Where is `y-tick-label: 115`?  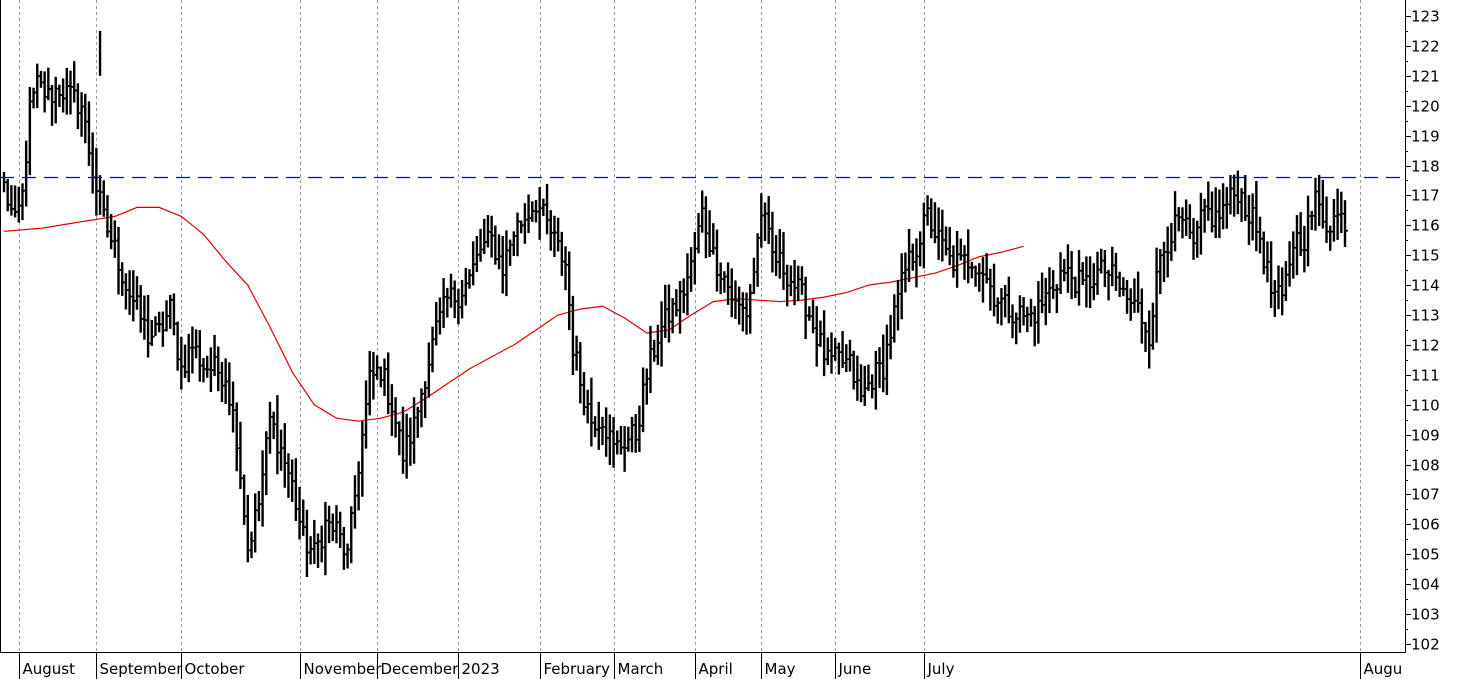
y-tick-label: 115 is located at coordinates (1425, 256).